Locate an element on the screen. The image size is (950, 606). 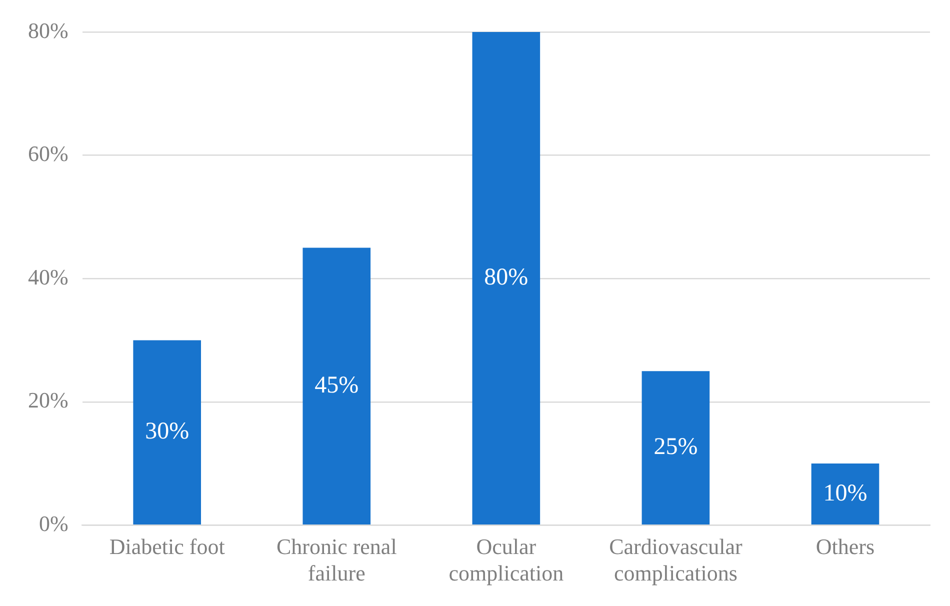
data-label: 30% is located at coordinates (167, 431).